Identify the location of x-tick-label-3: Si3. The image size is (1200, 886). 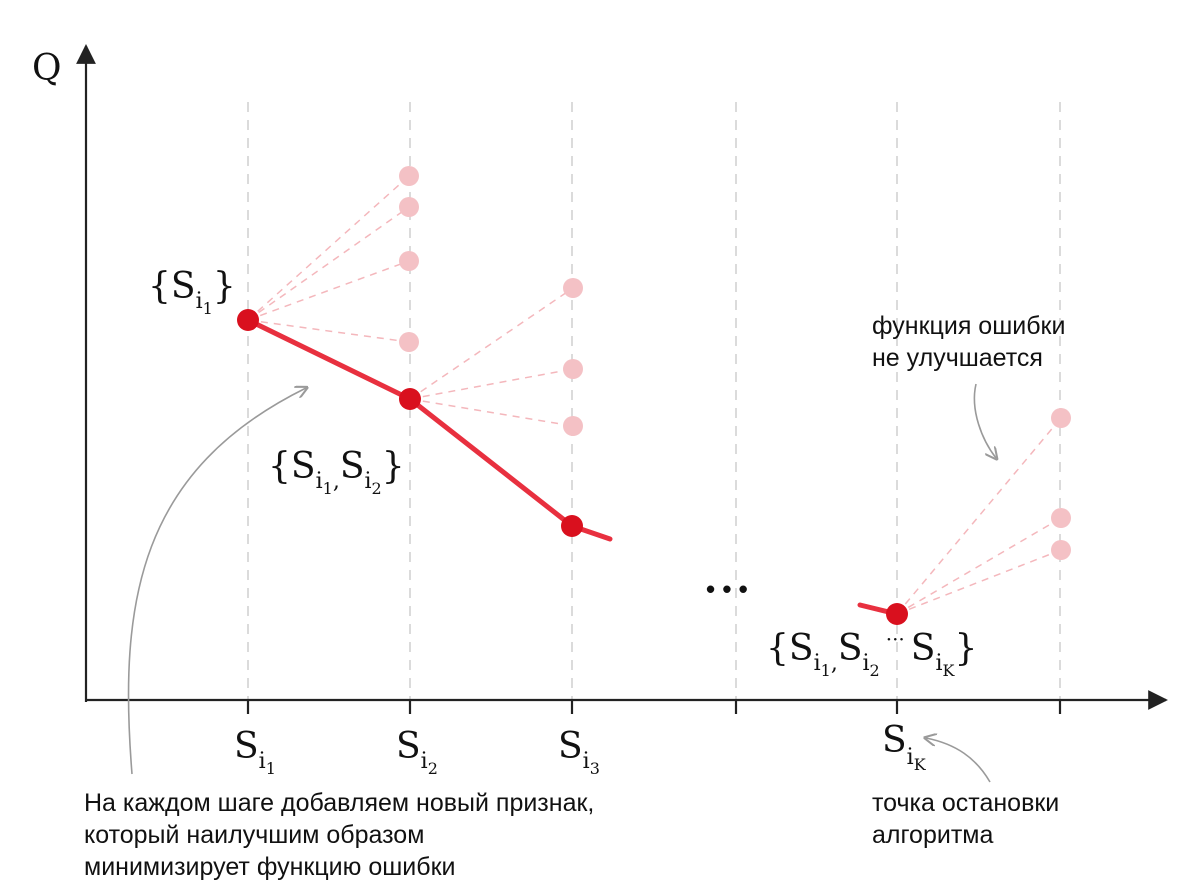
(579, 752).